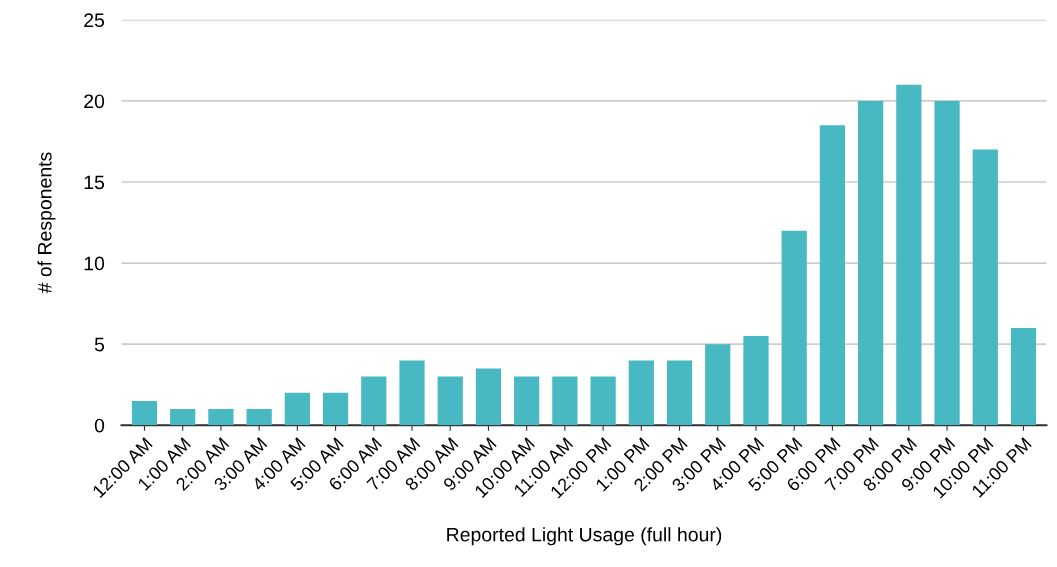  Describe the element at coordinates (94, 263) in the screenshot. I see `y-tick-label: 10` at that location.